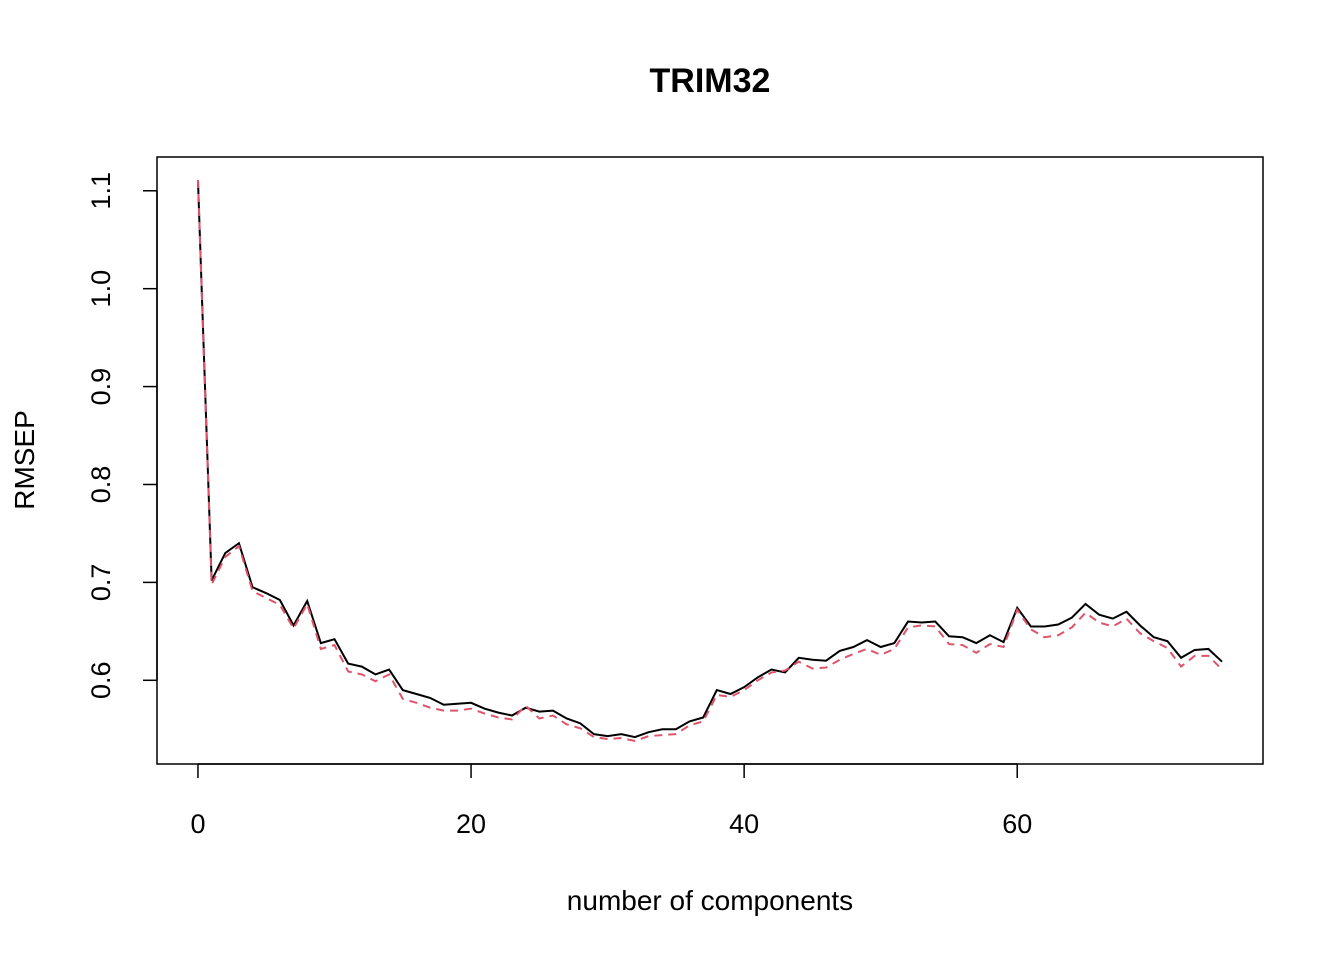 This screenshot has height=960, width=1344. I want to click on y-tick-label: 0.8, so click(101, 485).